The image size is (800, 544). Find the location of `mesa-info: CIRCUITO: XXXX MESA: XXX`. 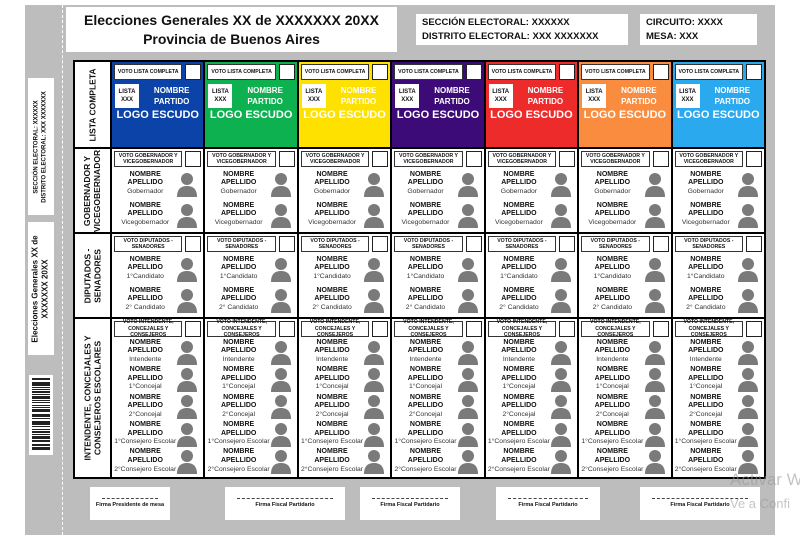

mesa-info: CIRCUITO: XXXX MESA: XXX is located at coordinates (698, 29).